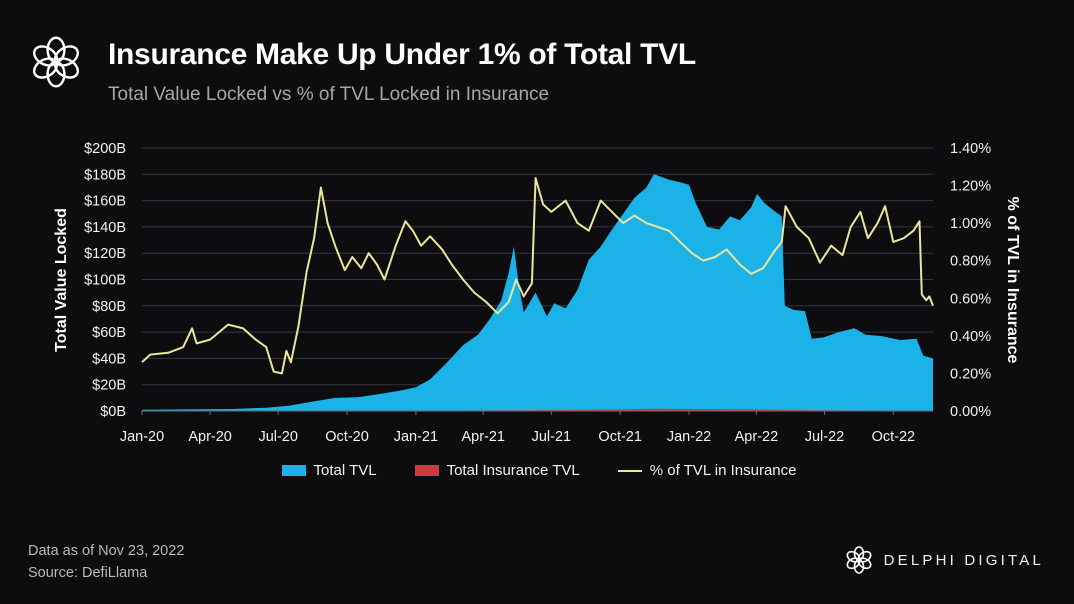 The width and height of the screenshot is (1074, 604). Describe the element at coordinates (757, 437) in the screenshot. I see `x-tick-label: Apr-22` at that location.